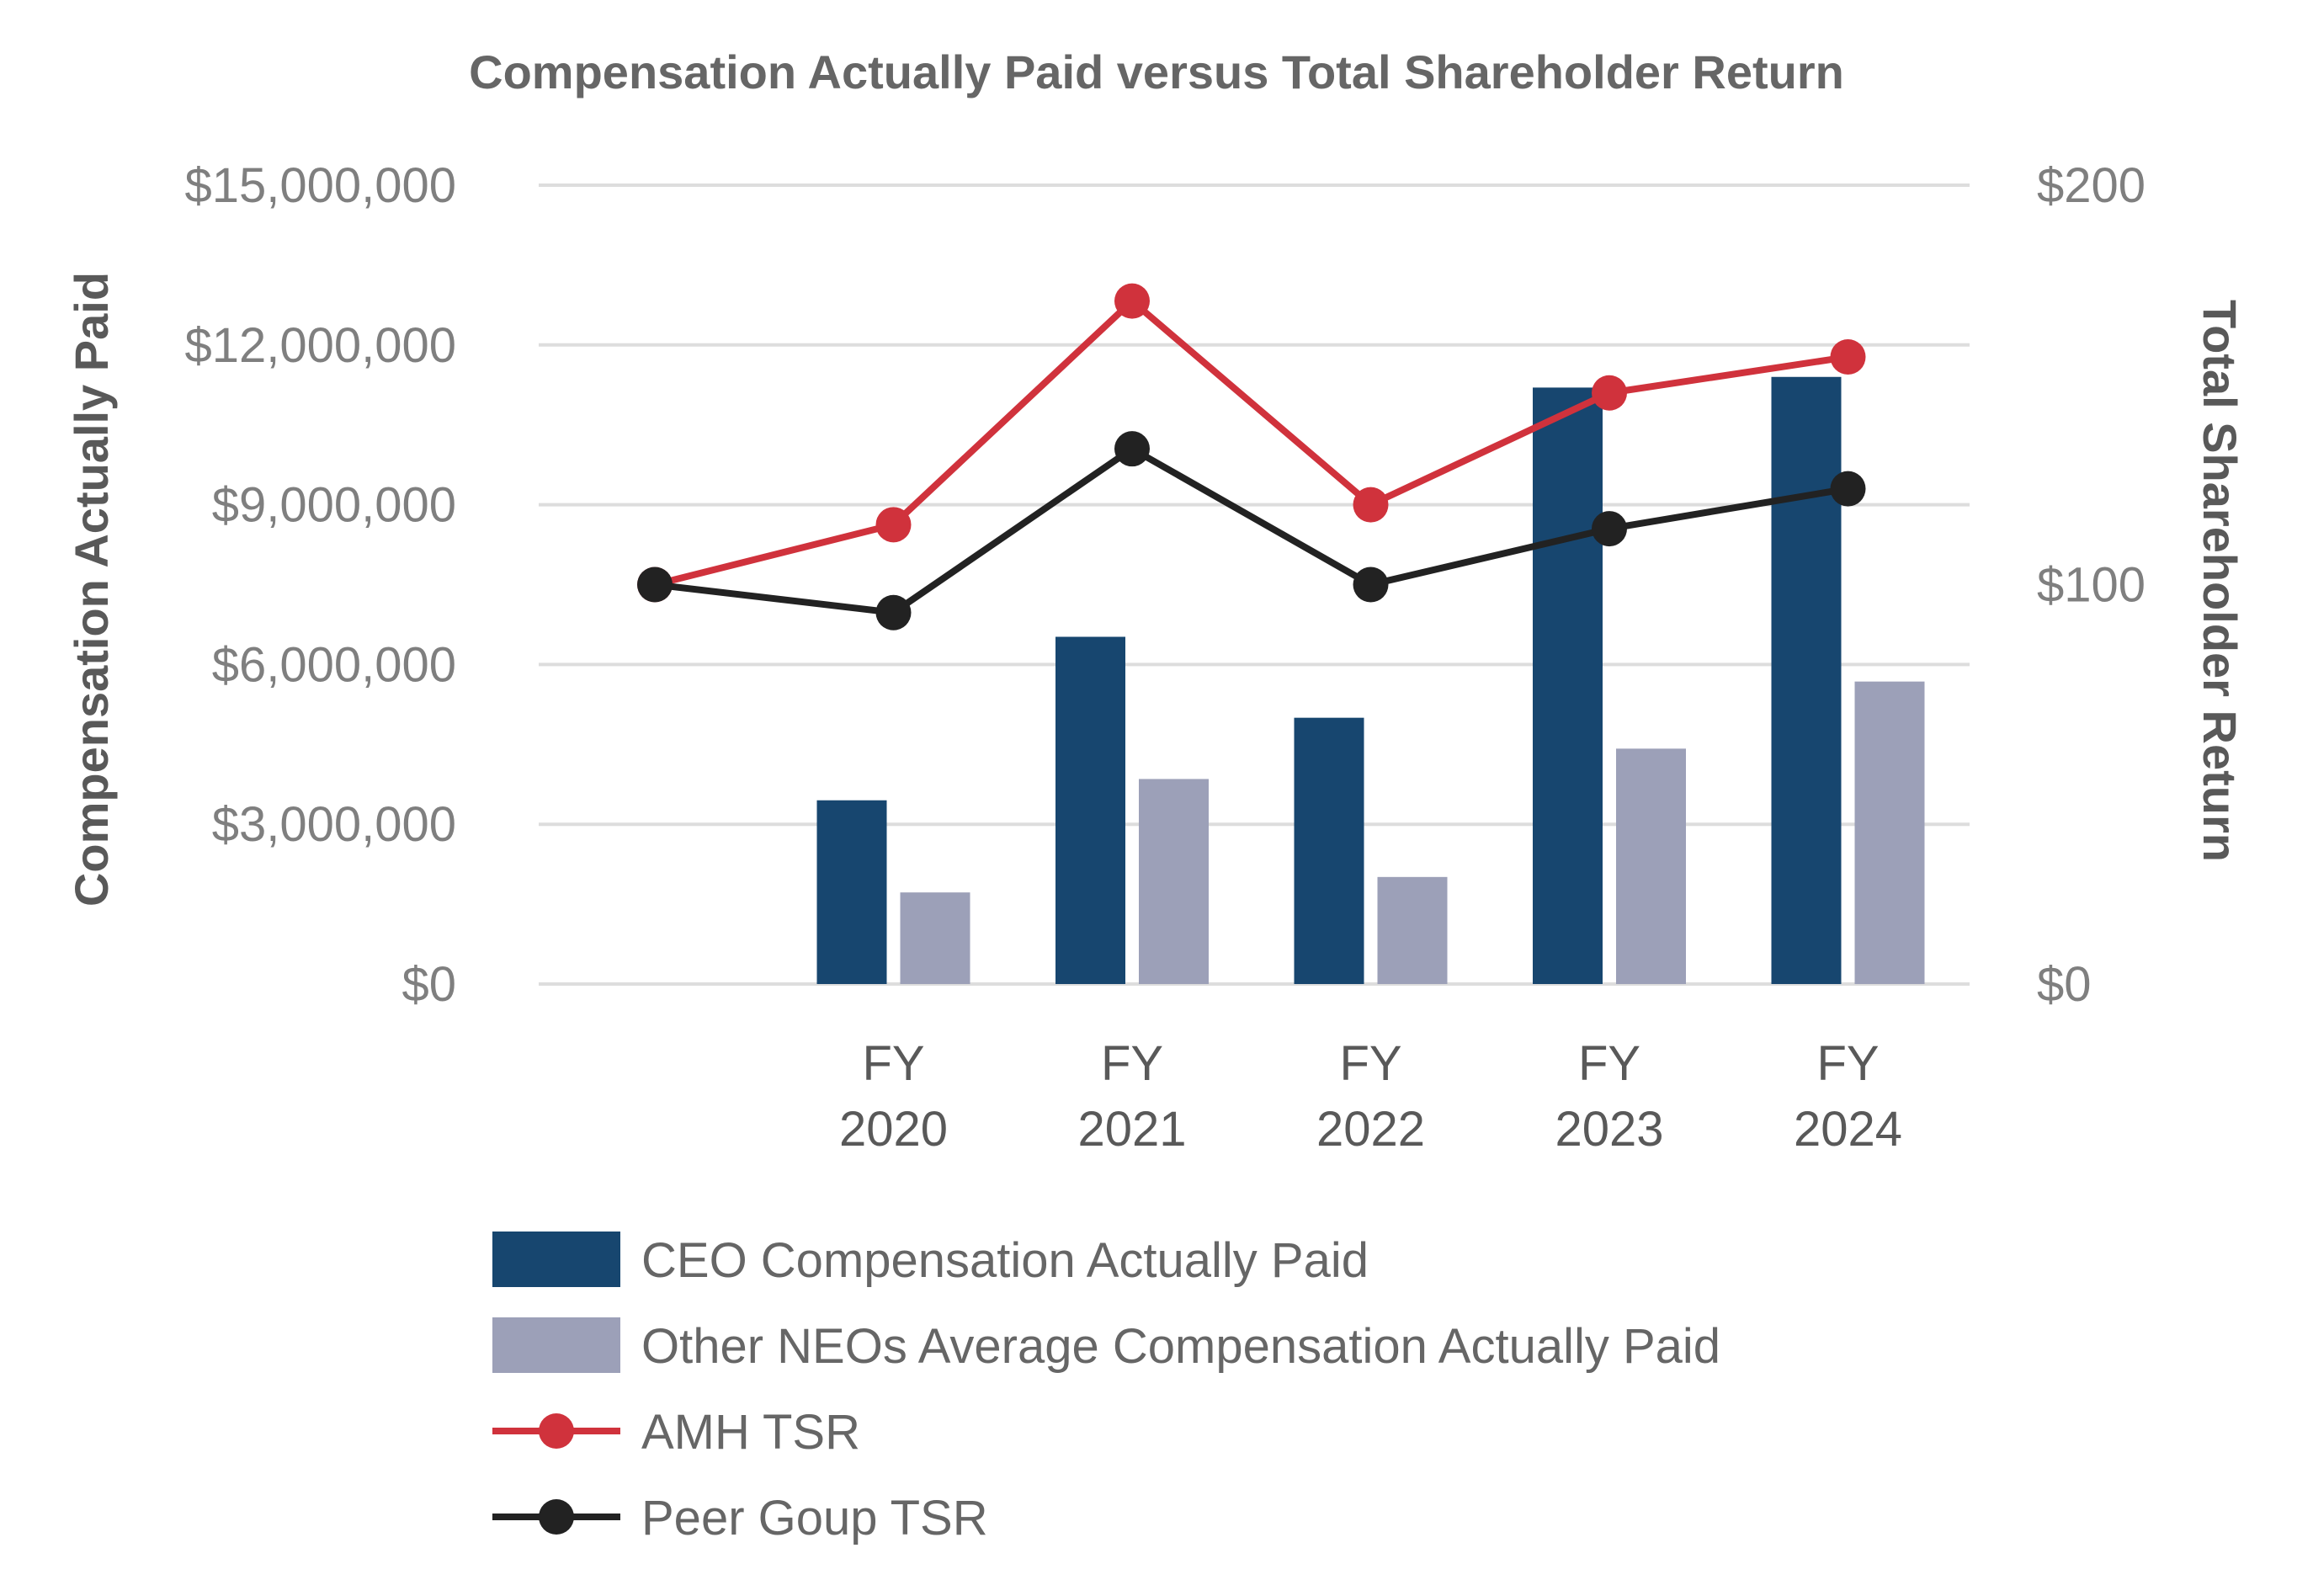  What do you see at coordinates (1251, 443) in the screenshot?
I see `amh-tsr-line` at bounding box center [1251, 443].